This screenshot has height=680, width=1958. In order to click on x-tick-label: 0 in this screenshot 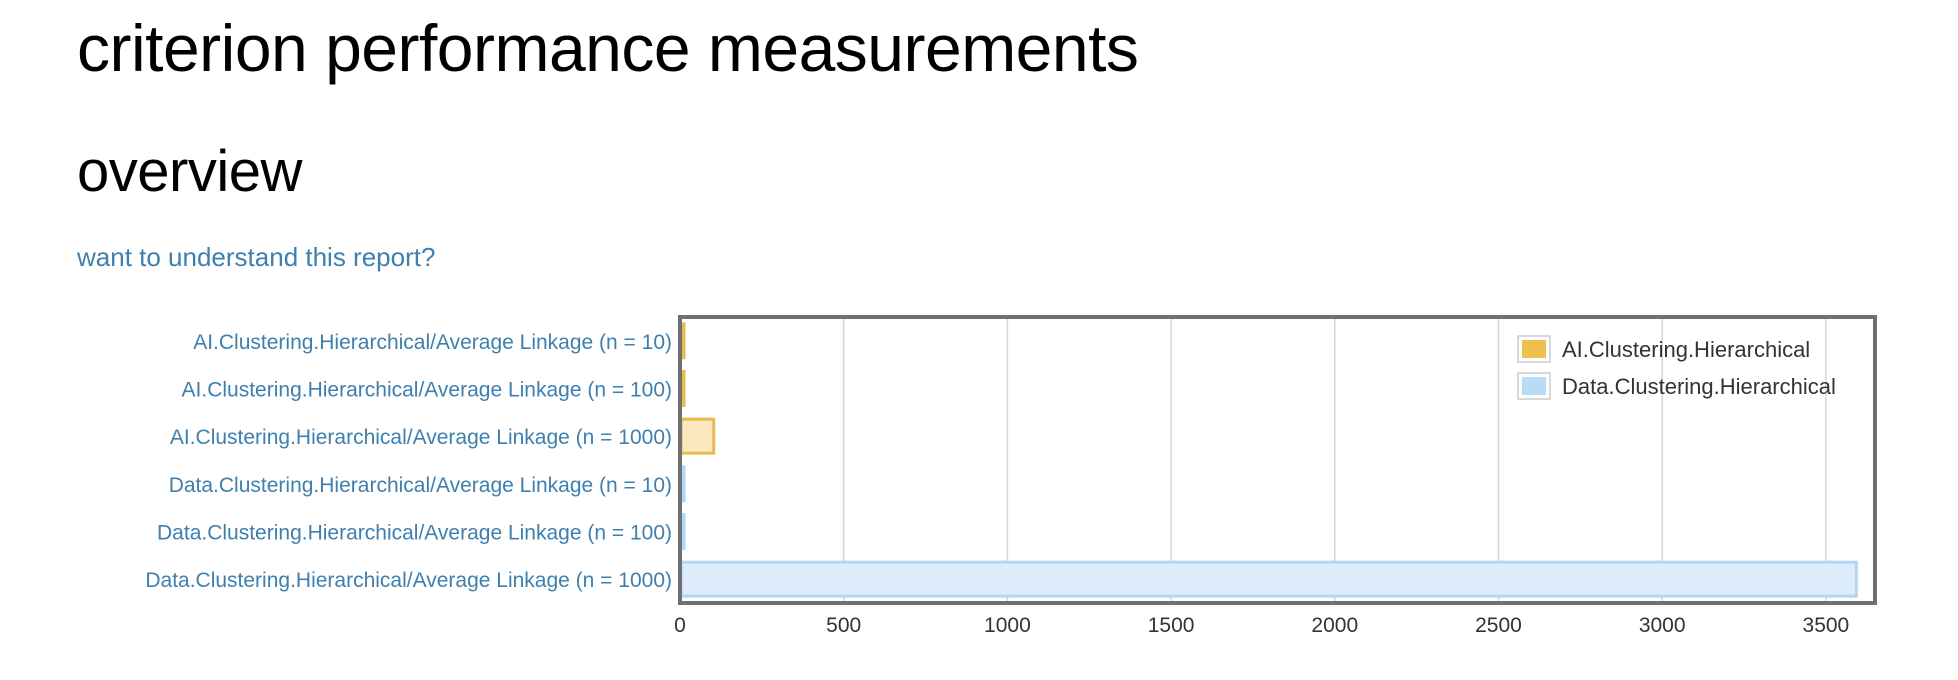, I will do `click(680, 625)`.